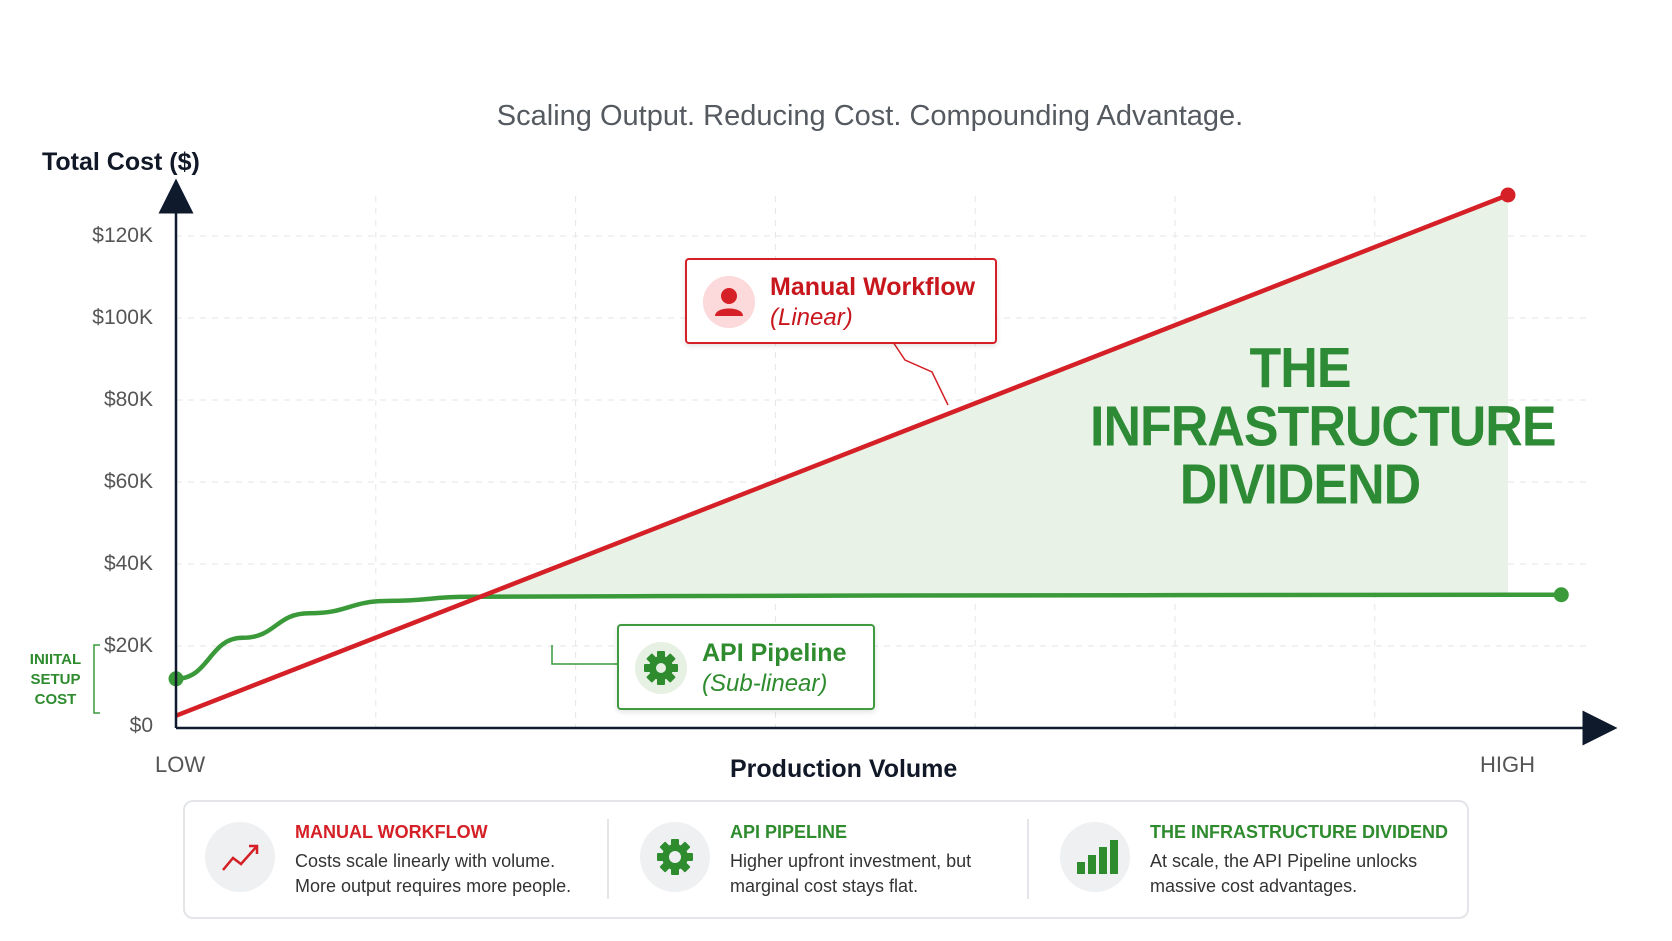 The image size is (1672, 941). I want to click on y-tick-label: $100K, so click(122, 317).